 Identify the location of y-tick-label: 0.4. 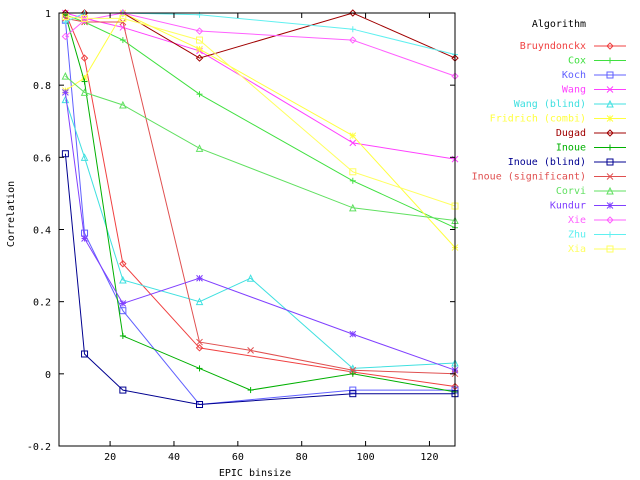
(42, 231).